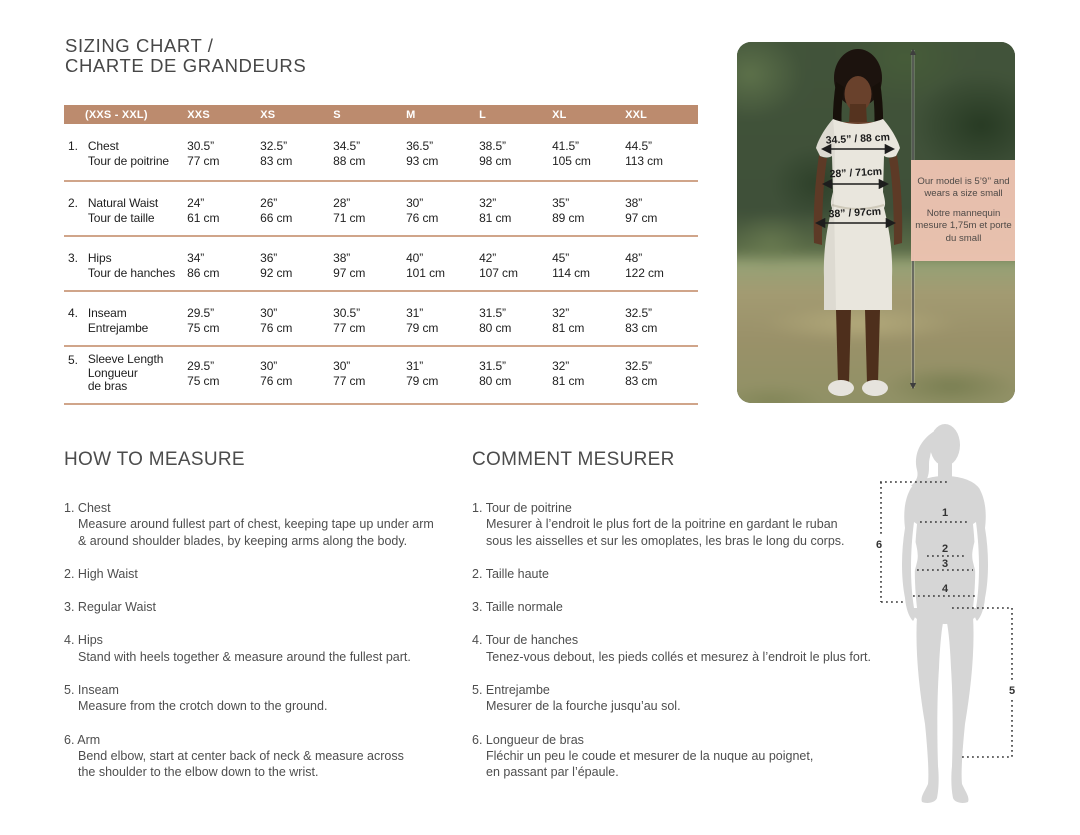  I want to click on size-value-cell: 34” 86 cm, so click(223, 266).